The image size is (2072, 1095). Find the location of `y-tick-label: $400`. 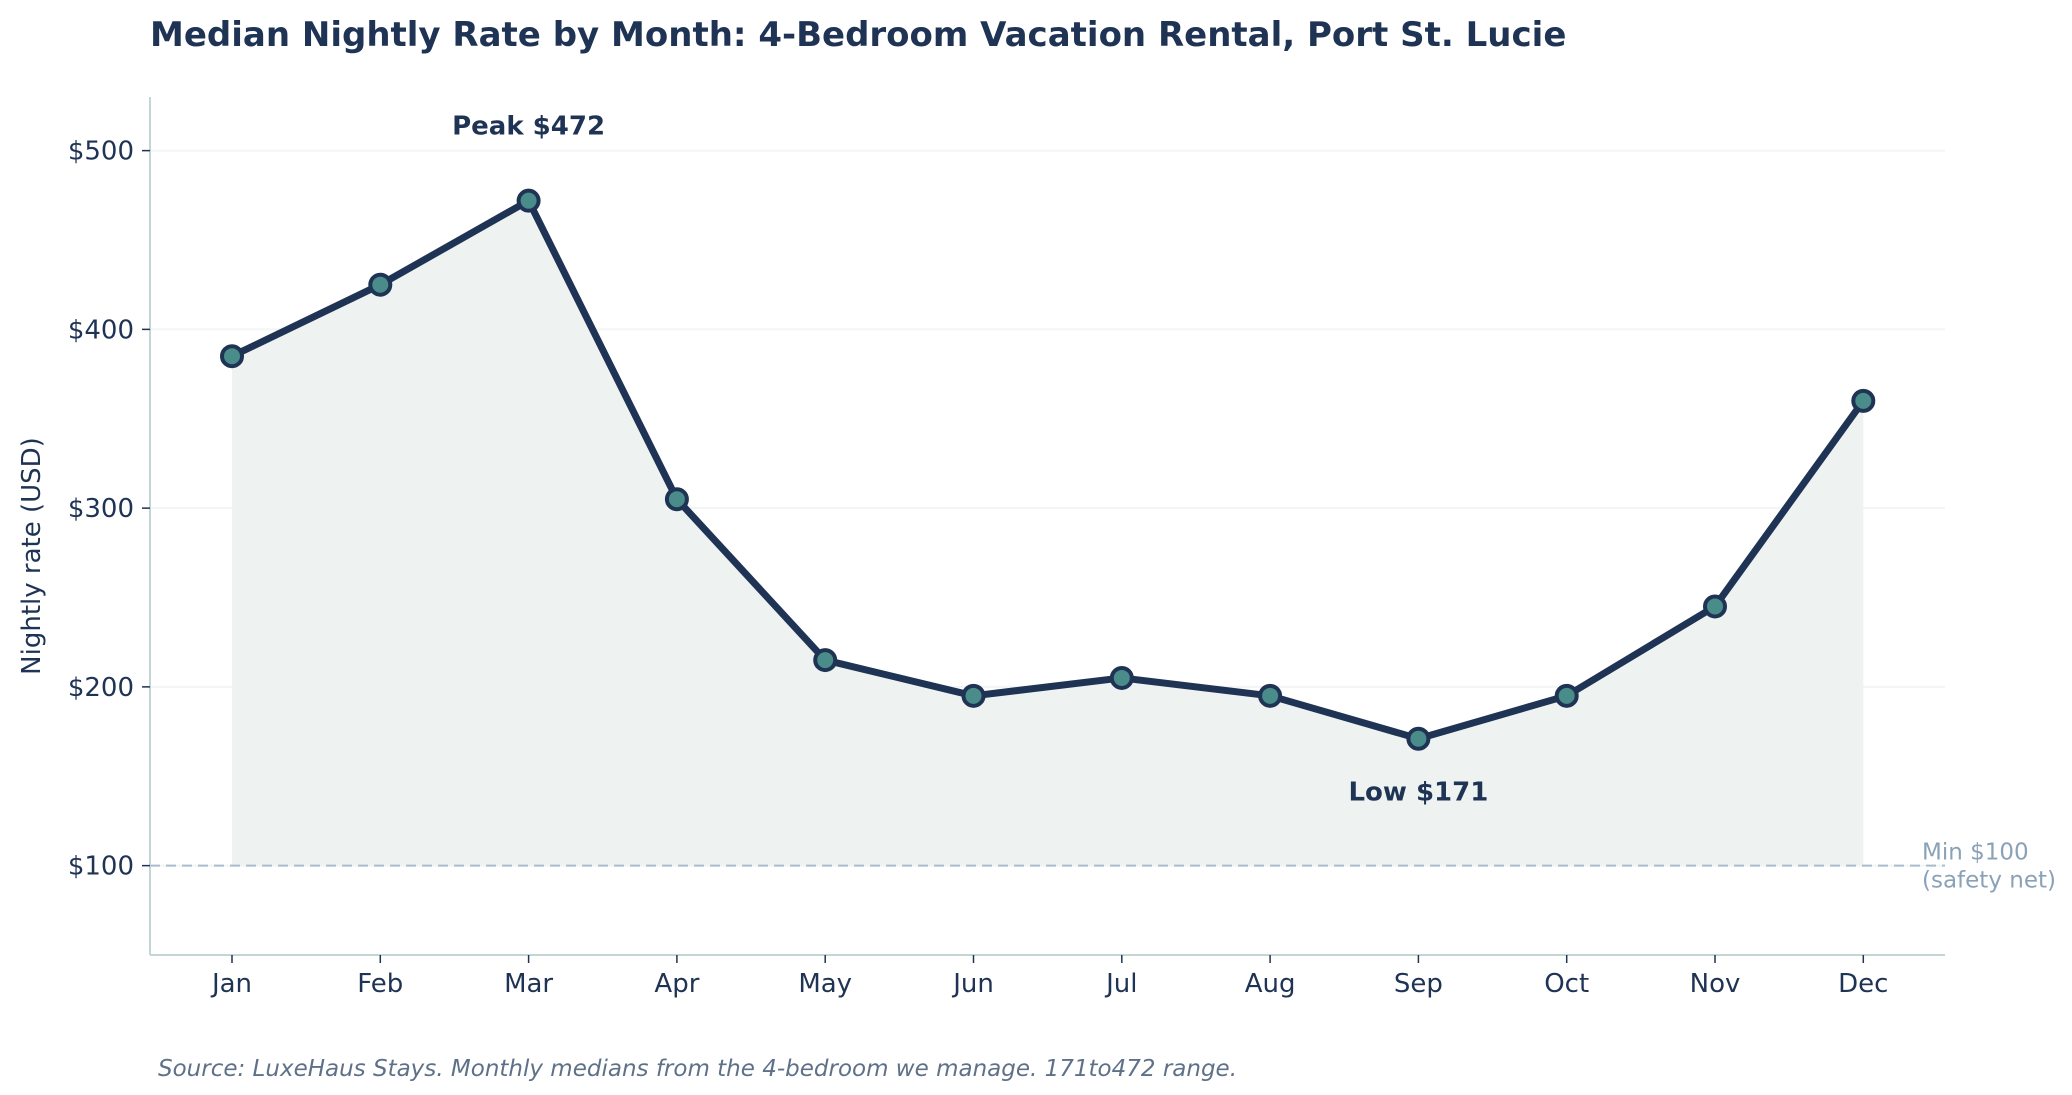

y-tick-label: $400 is located at coordinates (101, 330).